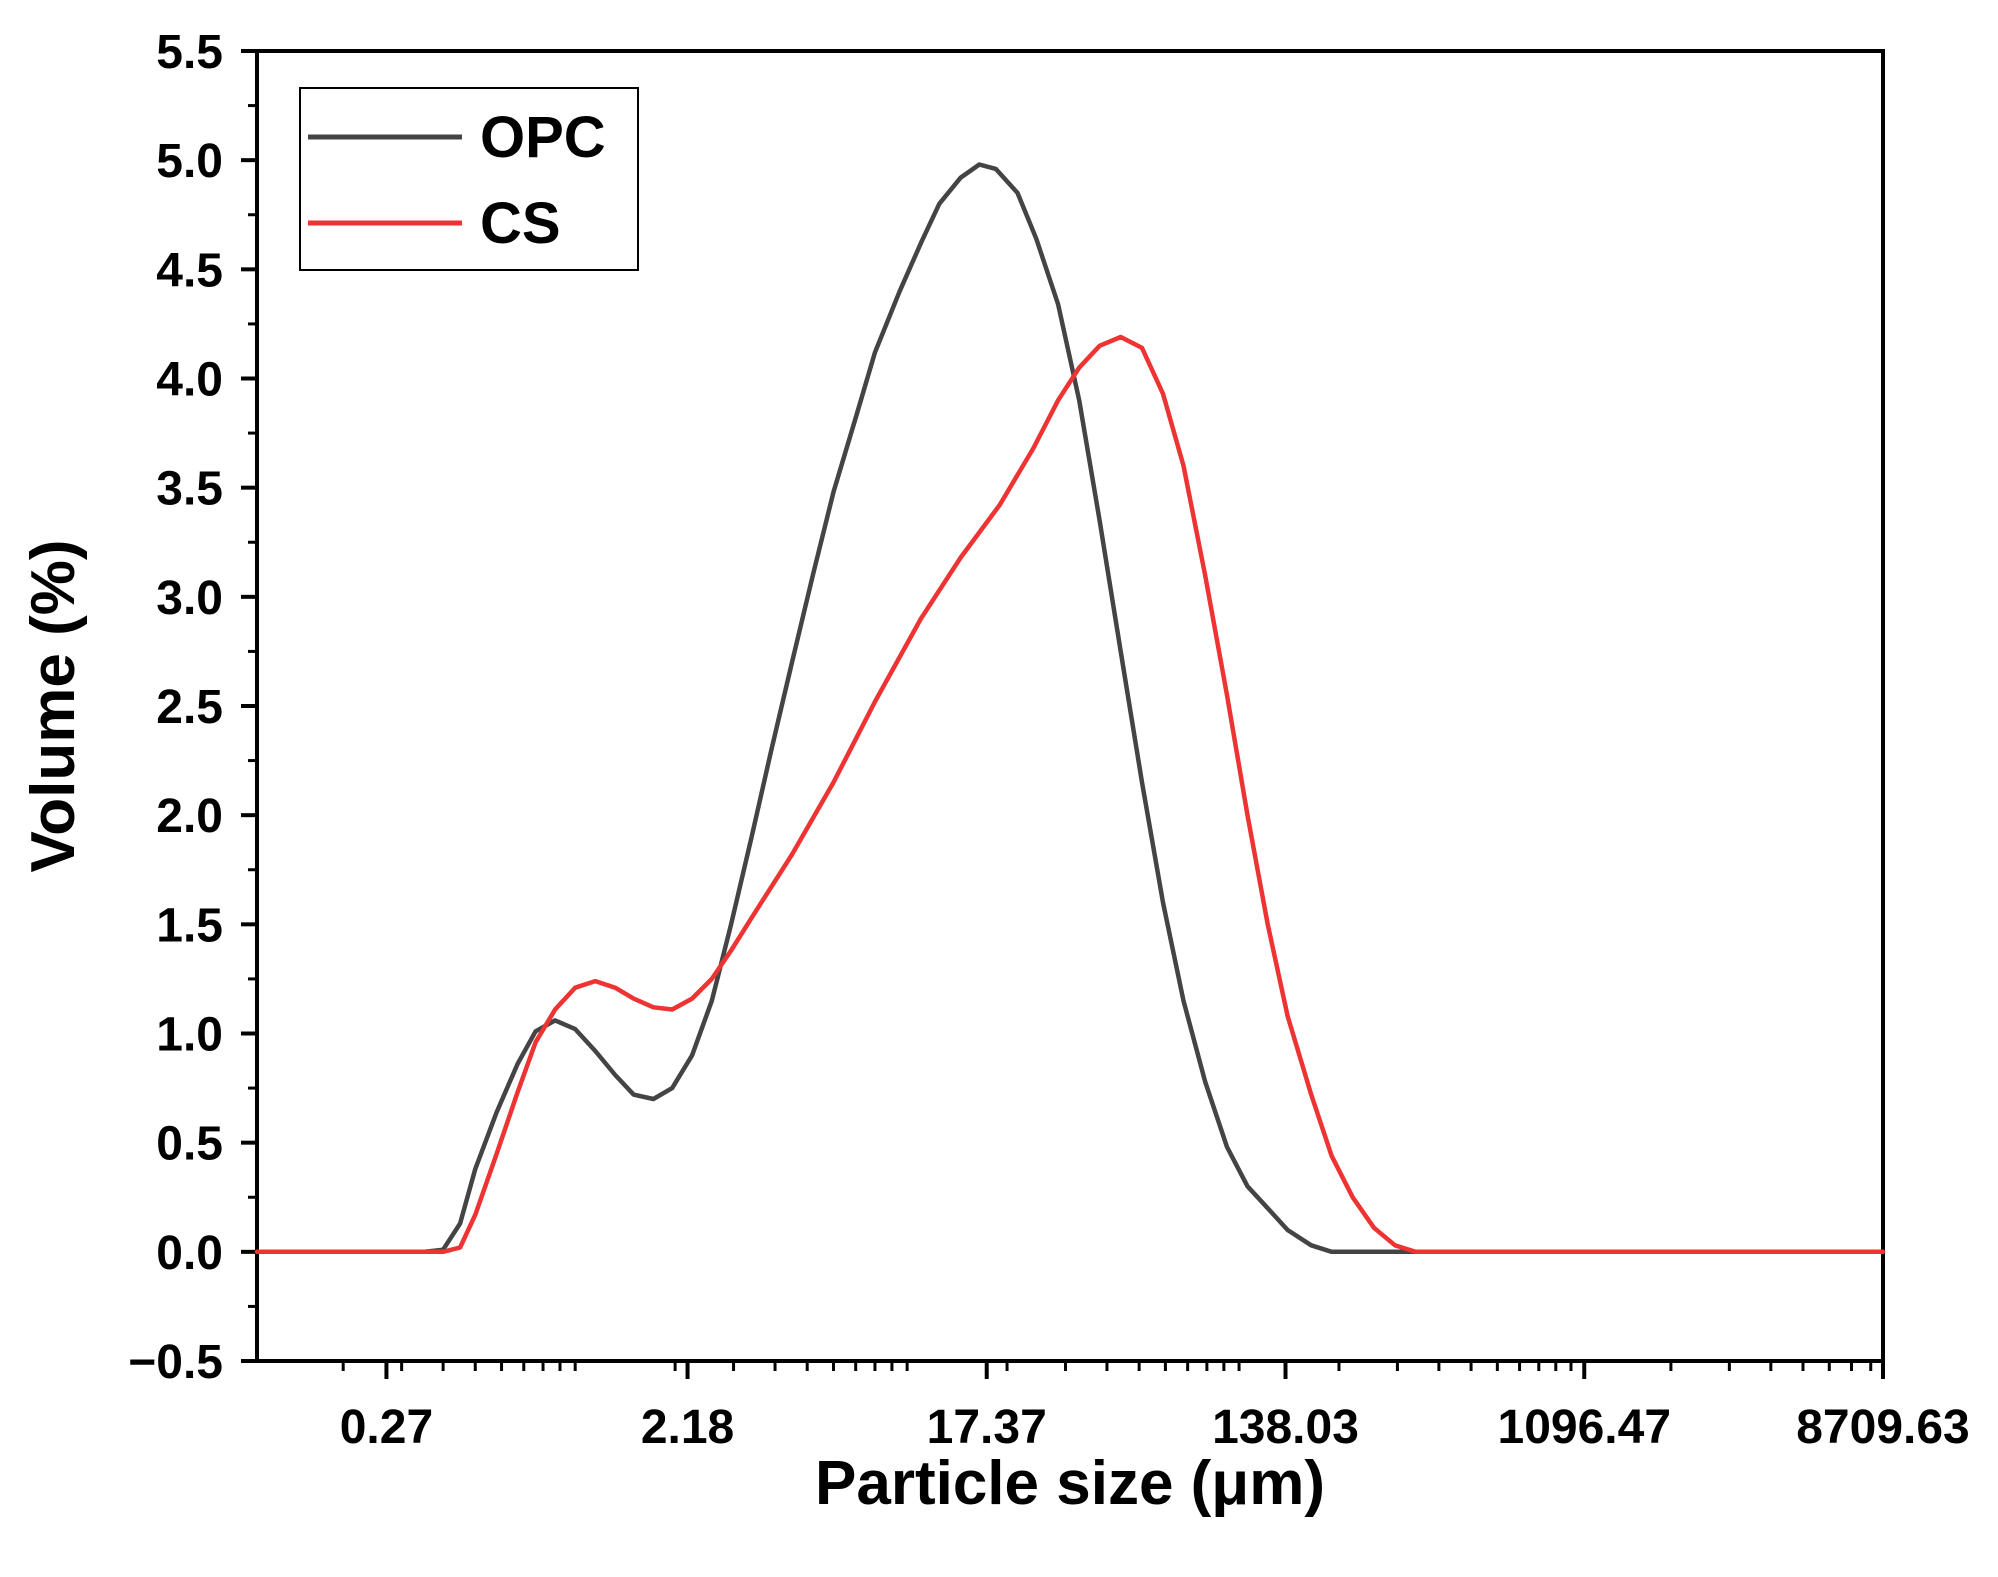 This screenshot has width=1998, height=1577. I want to click on y-tick-label: 4.0, so click(189, 380).